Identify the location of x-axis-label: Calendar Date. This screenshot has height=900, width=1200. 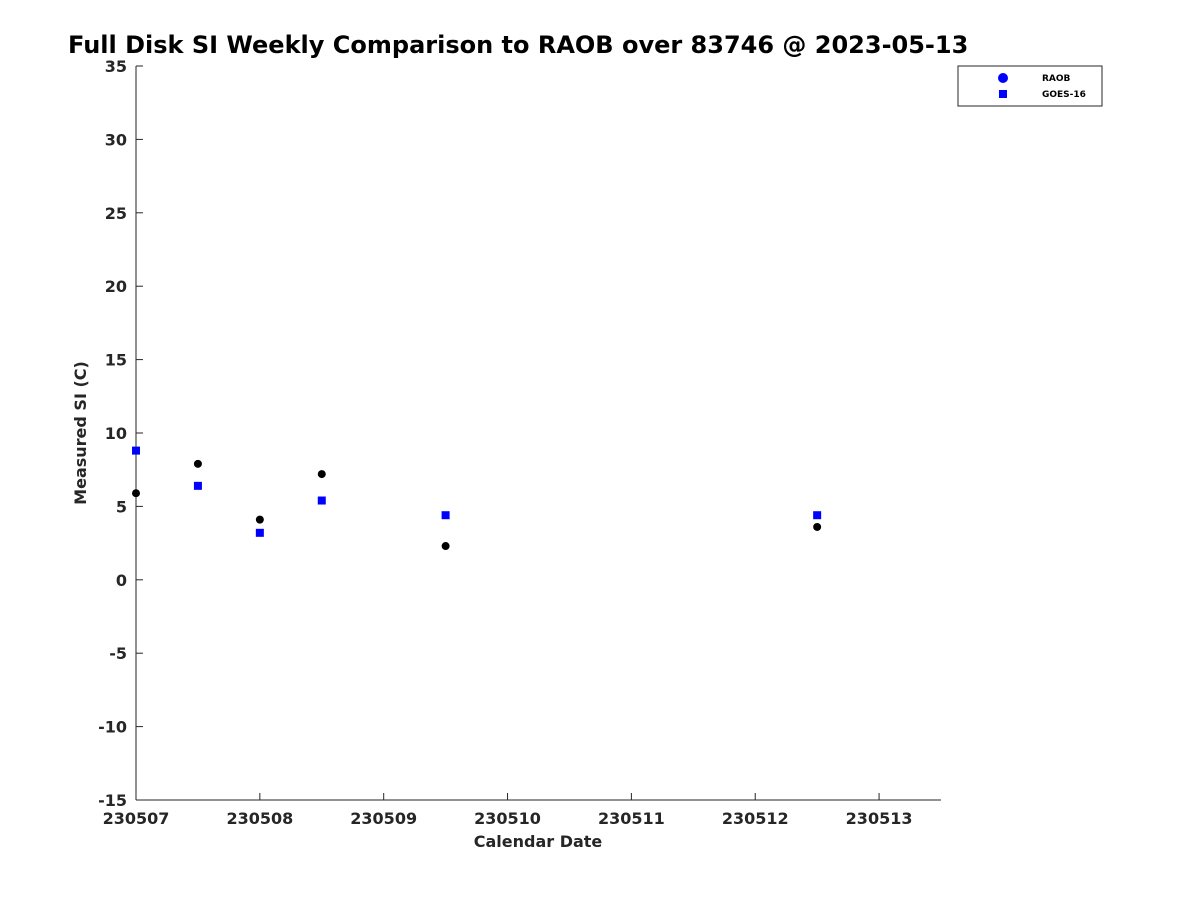
(538, 841).